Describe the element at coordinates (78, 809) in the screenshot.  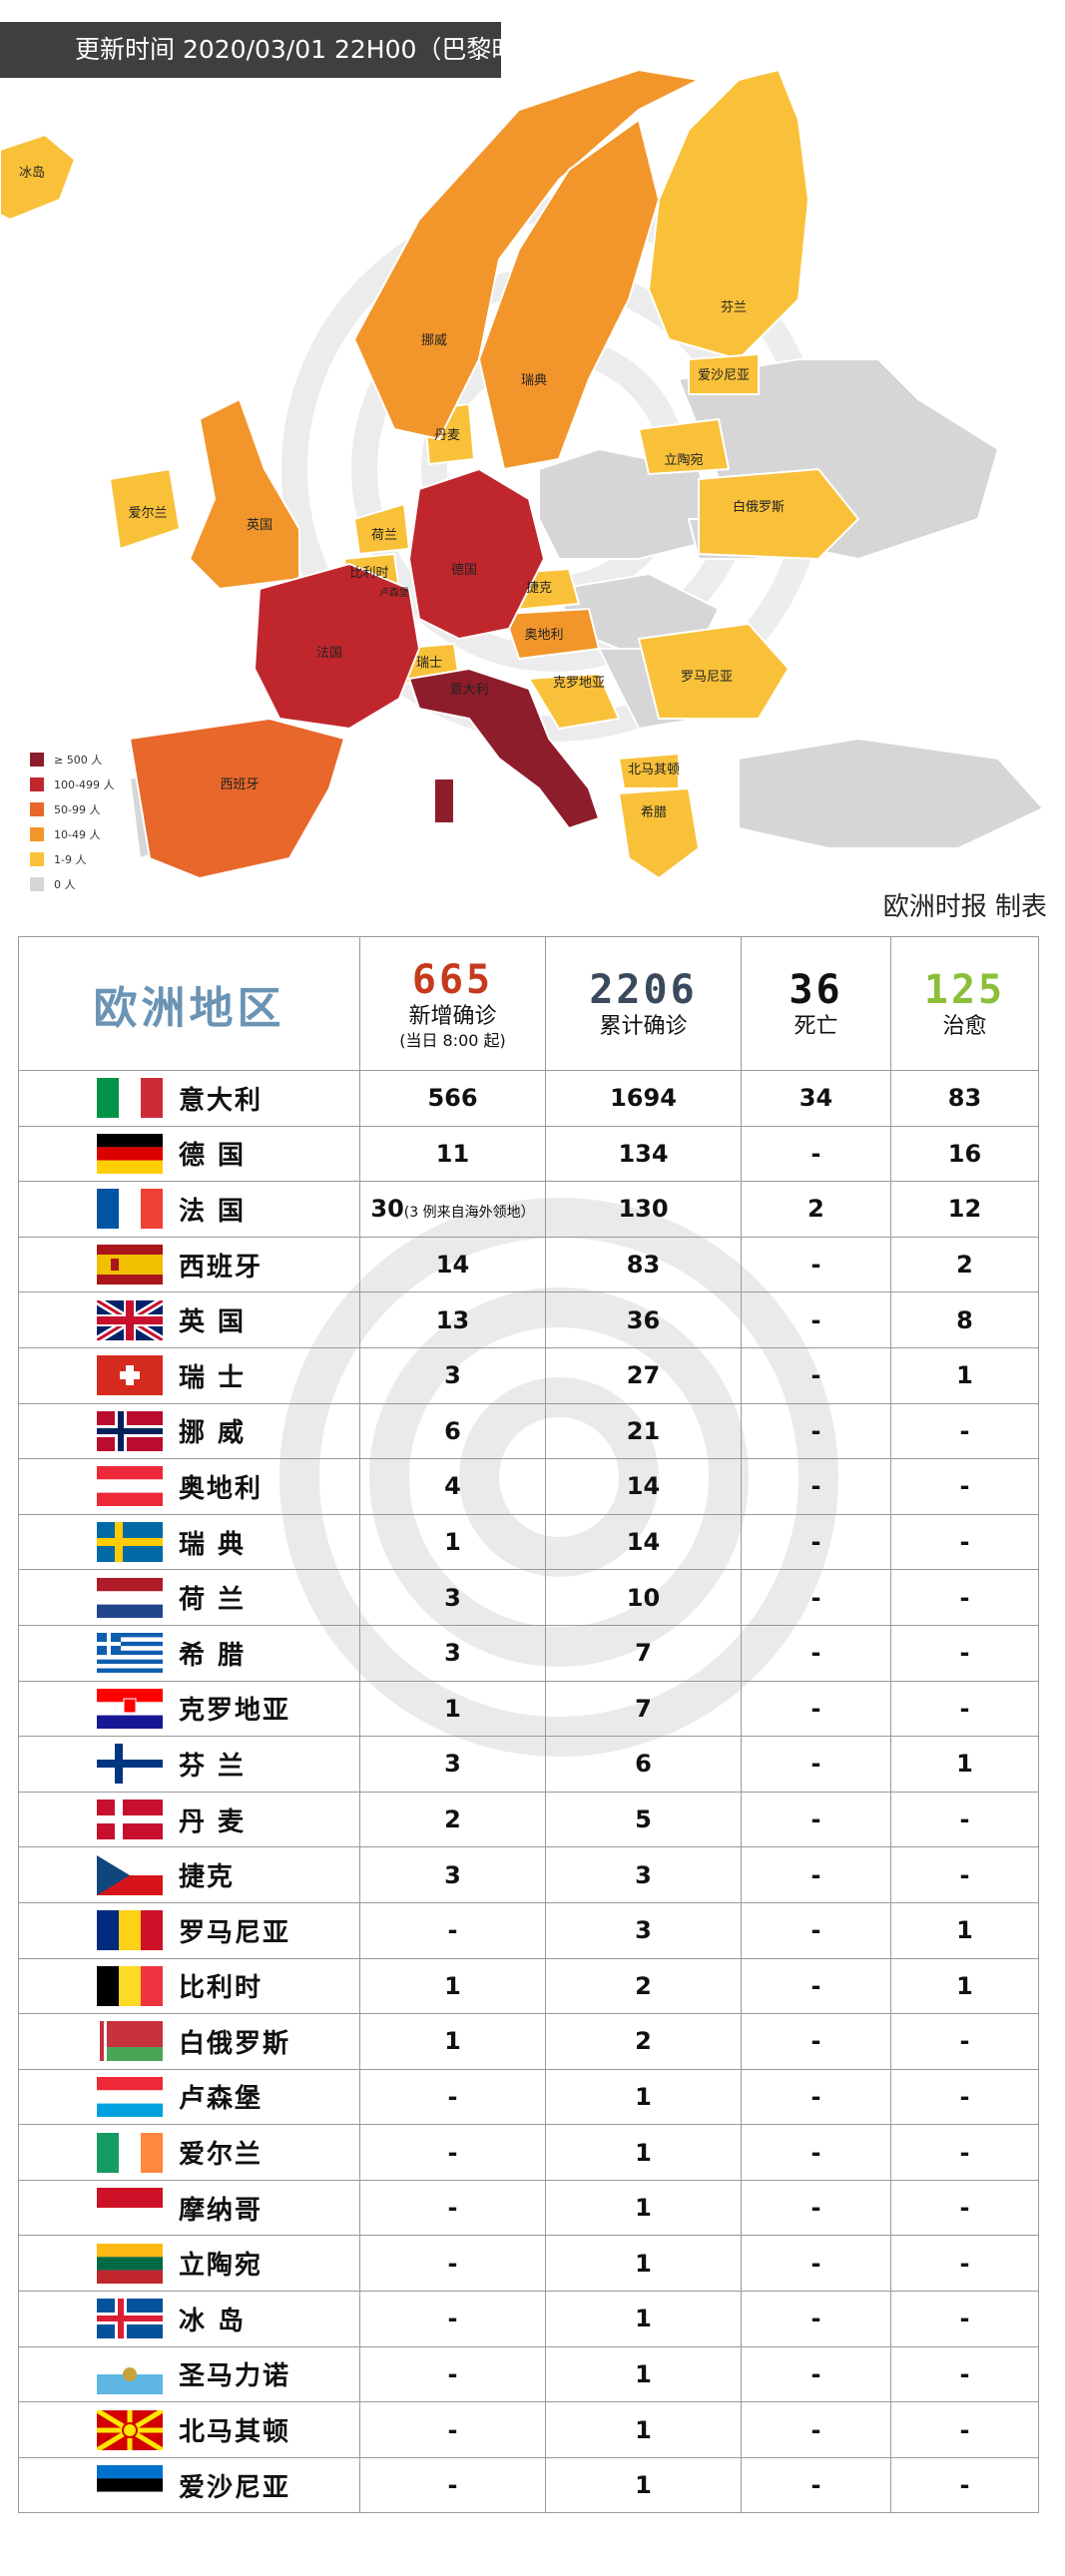
I see `legend-label: 50-99 人` at that location.